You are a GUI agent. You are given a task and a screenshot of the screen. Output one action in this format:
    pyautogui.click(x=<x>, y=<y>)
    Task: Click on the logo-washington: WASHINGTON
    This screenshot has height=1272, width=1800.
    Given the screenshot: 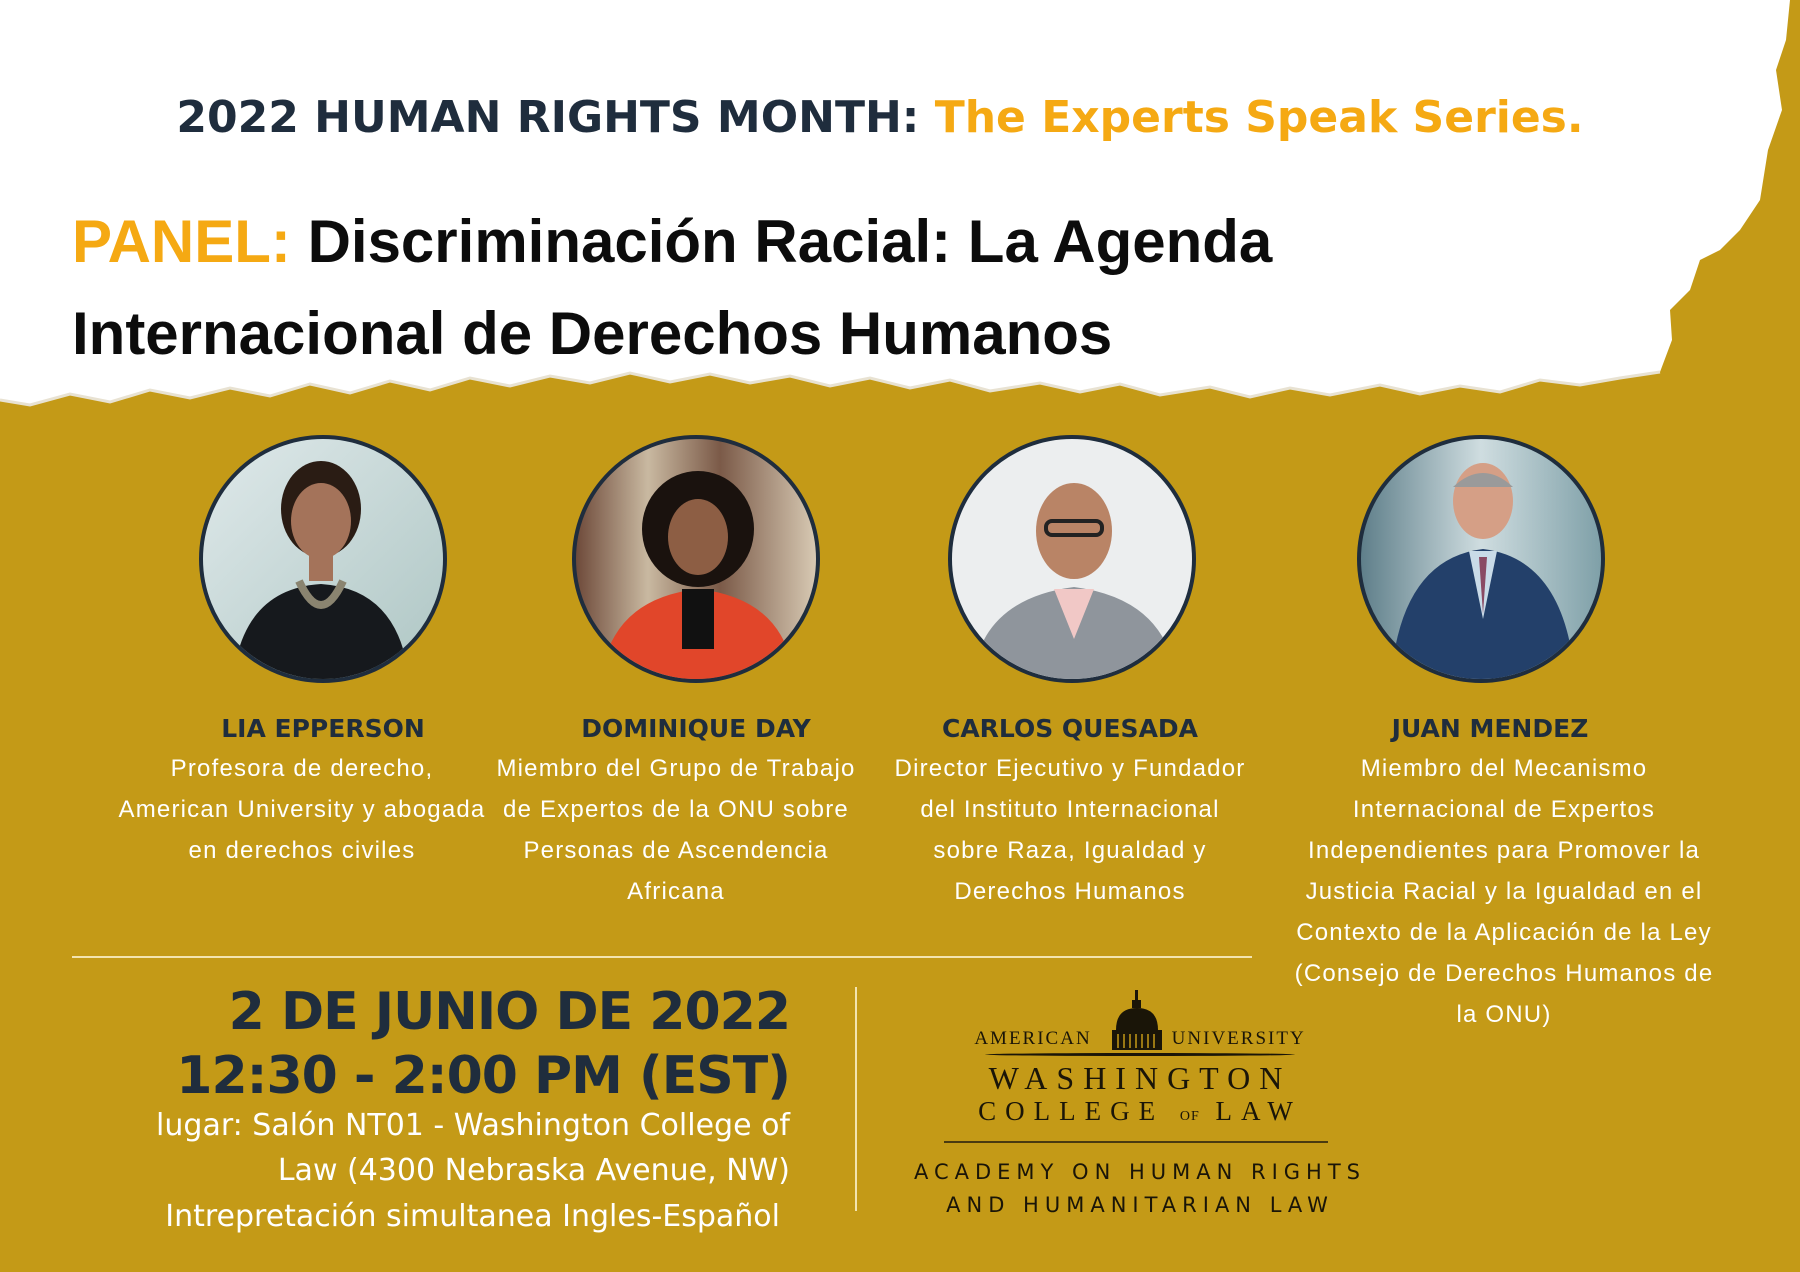 What is the action you would take?
    pyautogui.click(x=1140, y=1078)
    